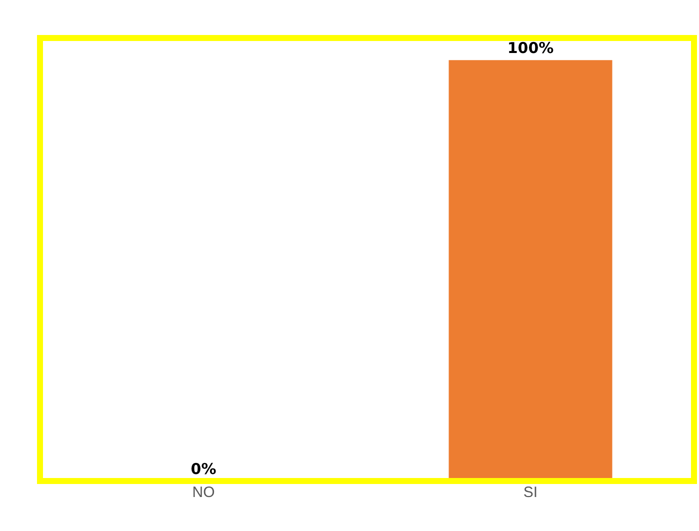  What do you see at coordinates (530, 492) in the screenshot?
I see `x-tick-label: SI` at bounding box center [530, 492].